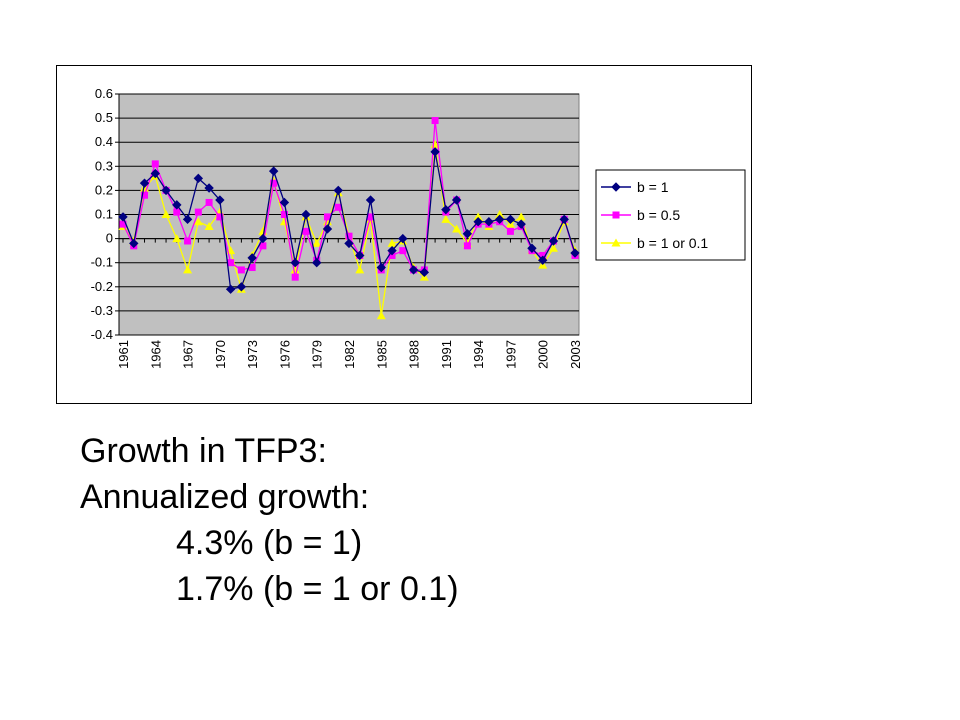 This screenshot has width=960, height=720. What do you see at coordinates (102, 286) in the screenshot?
I see `y-tick-label: -0.2` at bounding box center [102, 286].